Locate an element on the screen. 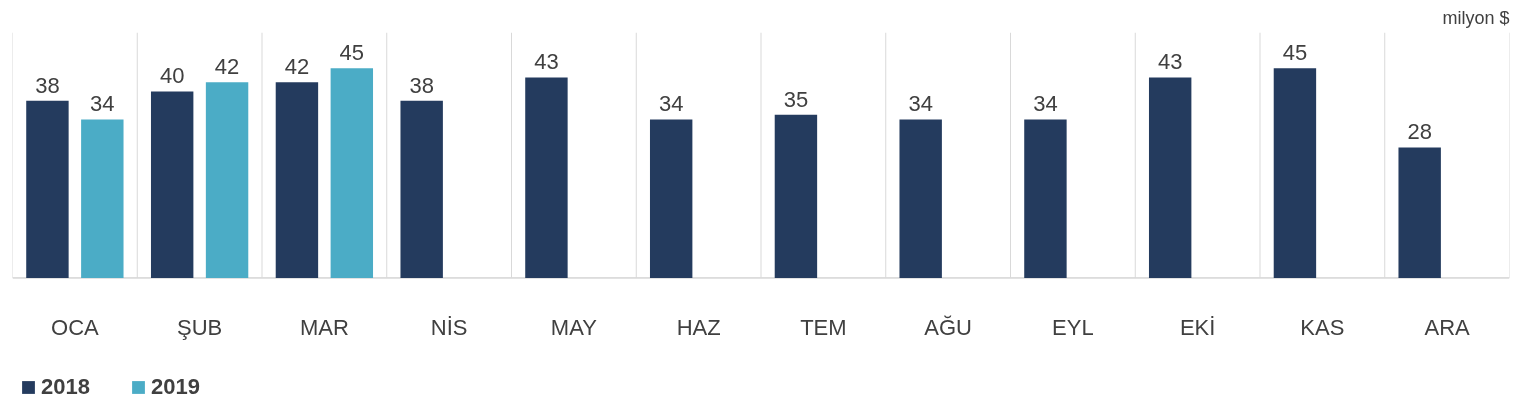  data-label: 40 is located at coordinates (172, 76).